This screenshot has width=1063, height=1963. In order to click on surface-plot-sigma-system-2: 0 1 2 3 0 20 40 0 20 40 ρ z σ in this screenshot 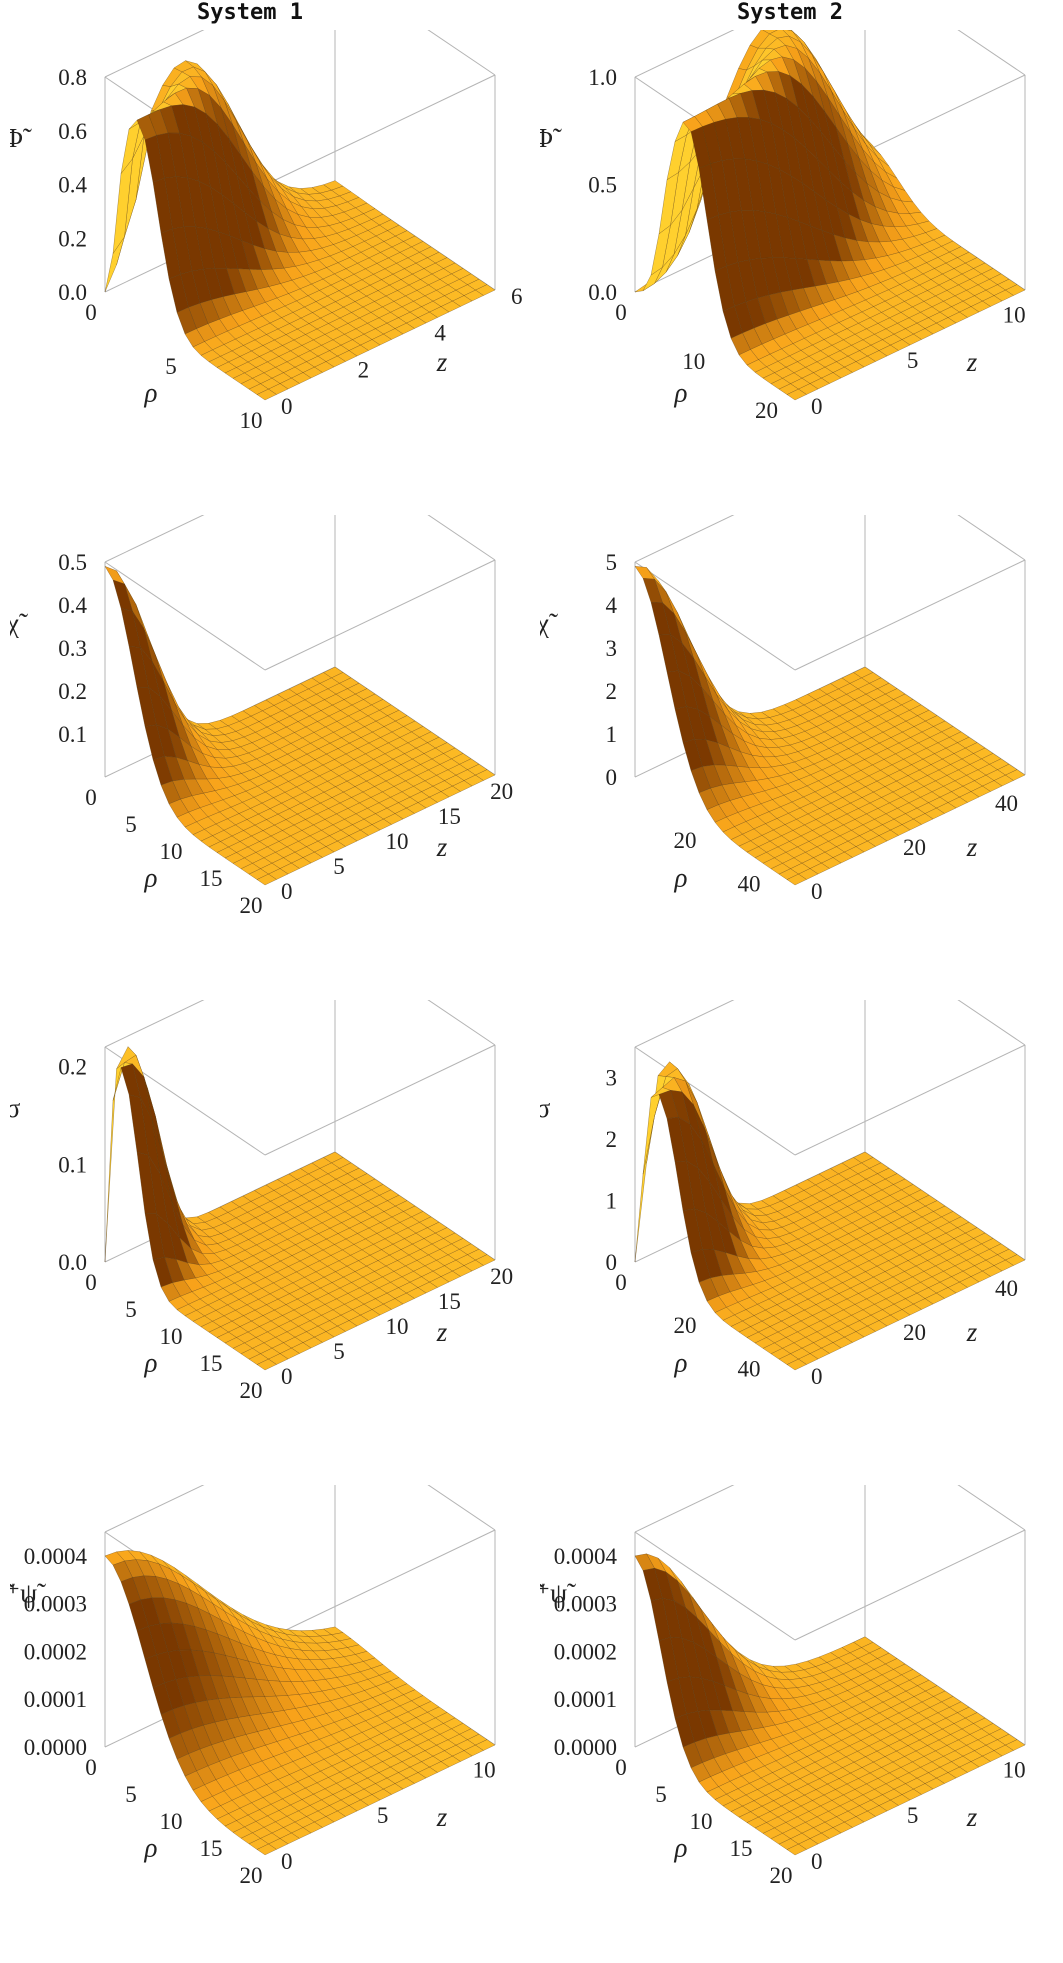, I will do `click(800, 1235)`.